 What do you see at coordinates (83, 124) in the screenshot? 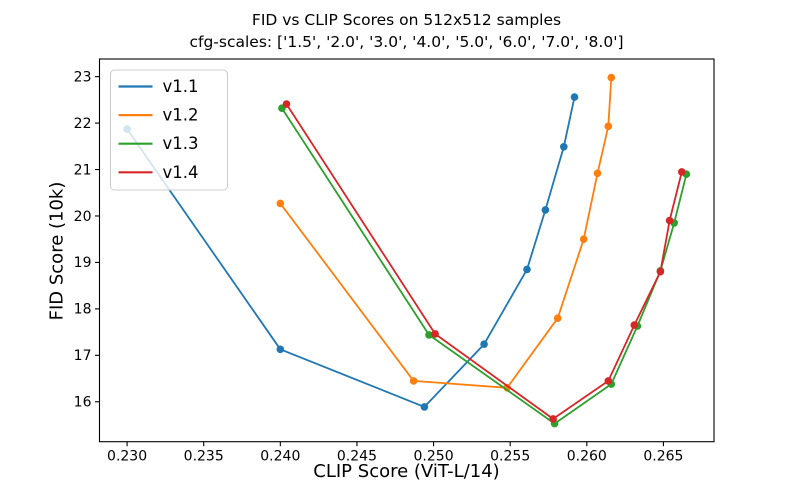
I see `y-tick-label: 22` at bounding box center [83, 124].